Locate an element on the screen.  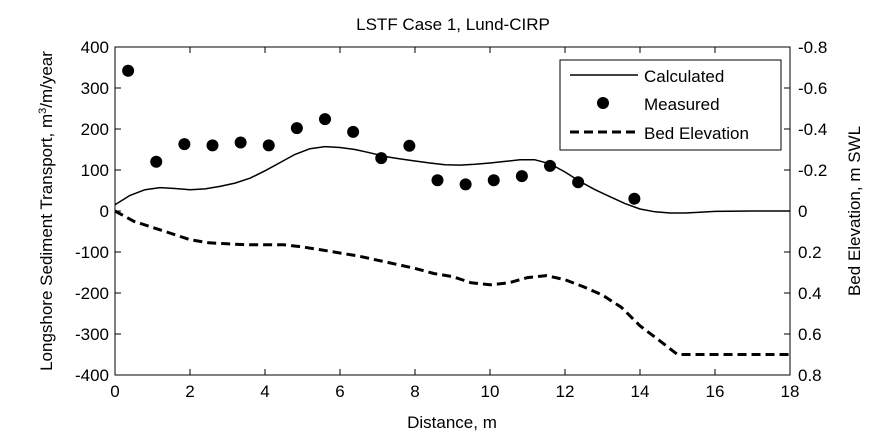
y-left-tick-label-6: -200 is located at coordinates (92, 293).